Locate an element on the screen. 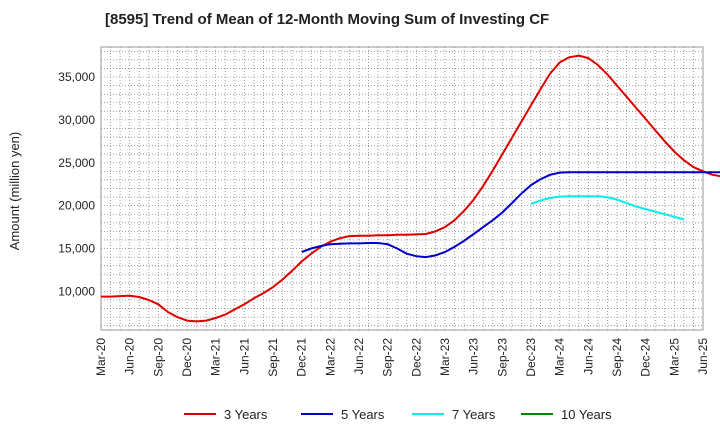 Image resolution: width=720 pixels, height=440 pixels. legend-label: 3 Years is located at coordinates (246, 414).